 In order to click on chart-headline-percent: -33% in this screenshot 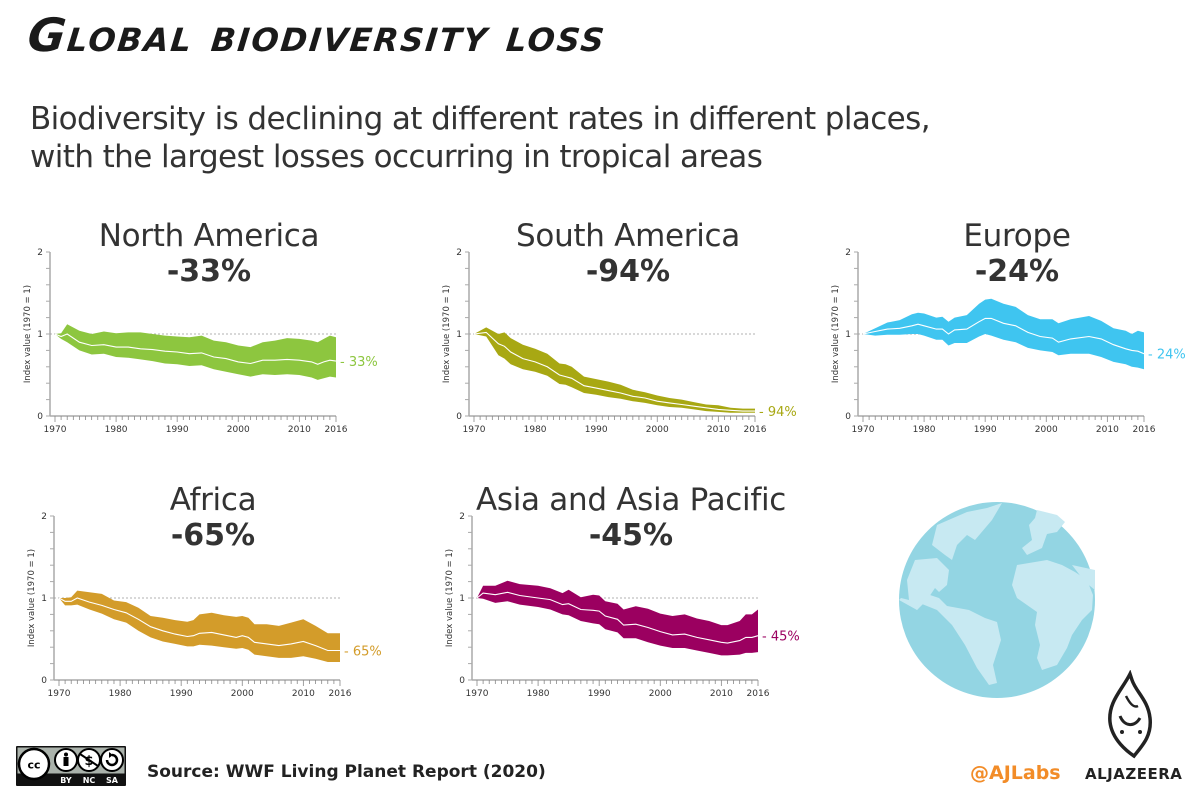, I will do `click(209, 271)`.